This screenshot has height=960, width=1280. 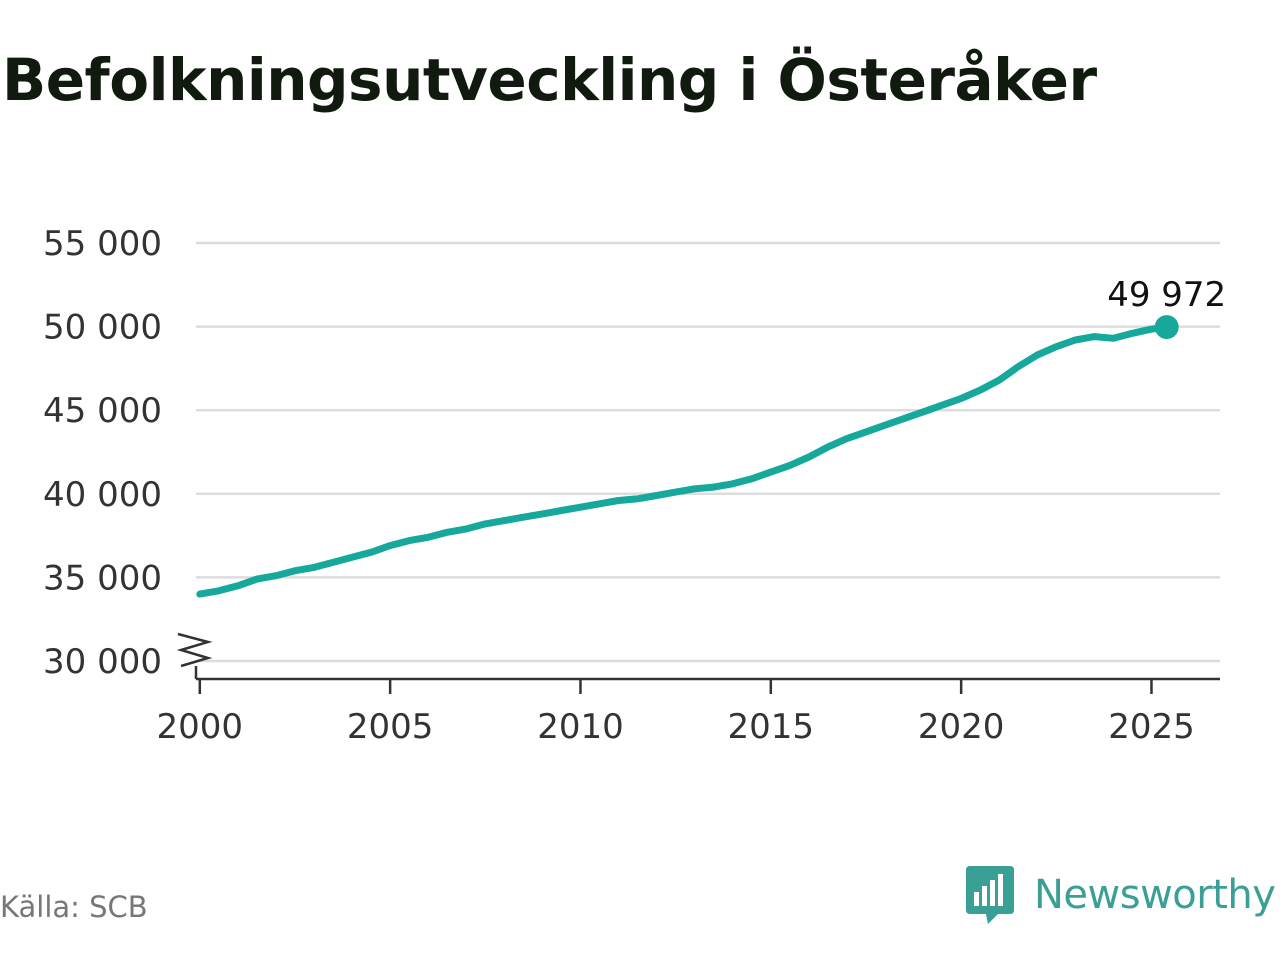 I want to click on brand-logo: Newsworthy, so click(x=1120, y=895).